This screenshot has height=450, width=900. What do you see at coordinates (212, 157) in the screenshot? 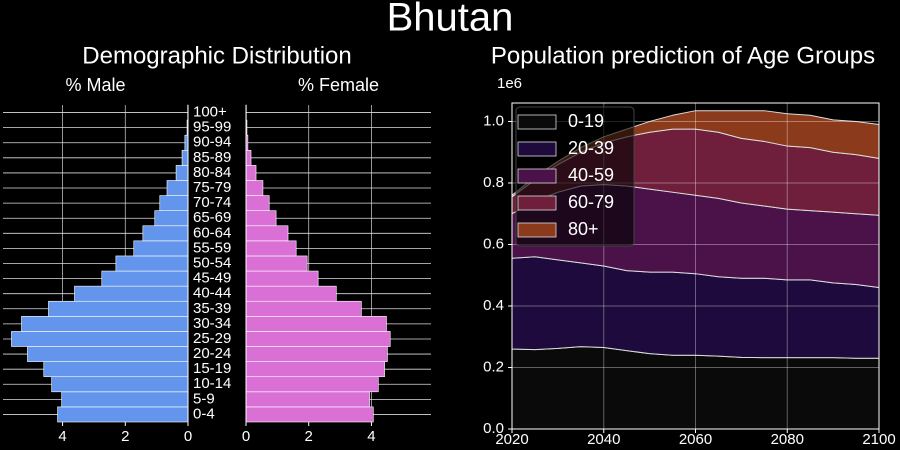
I see `category-label: 85-89` at bounding box center [212, 157].